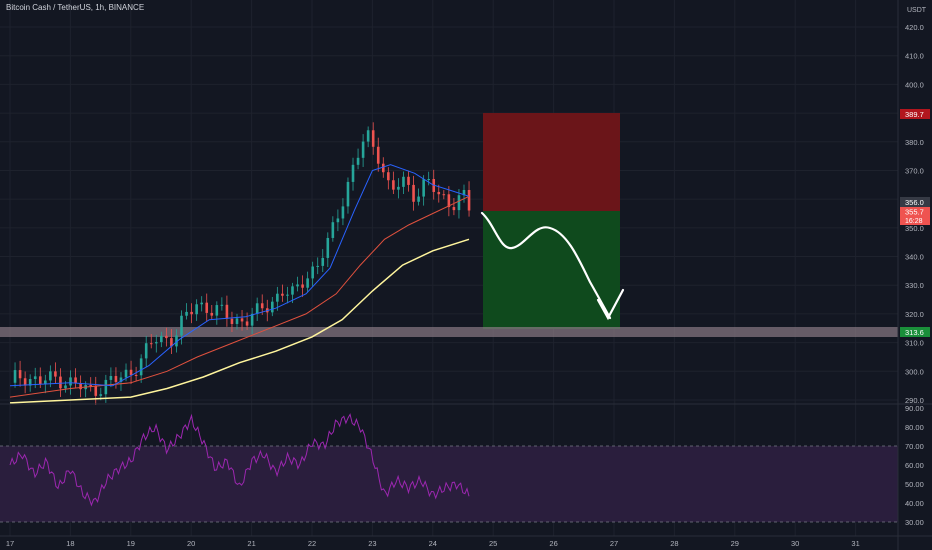 This screenshot has width=932, height=550. Describe the element at coordinates (914, 314) in the screenshot. I see `price-tick-label: 320.0` at that location.